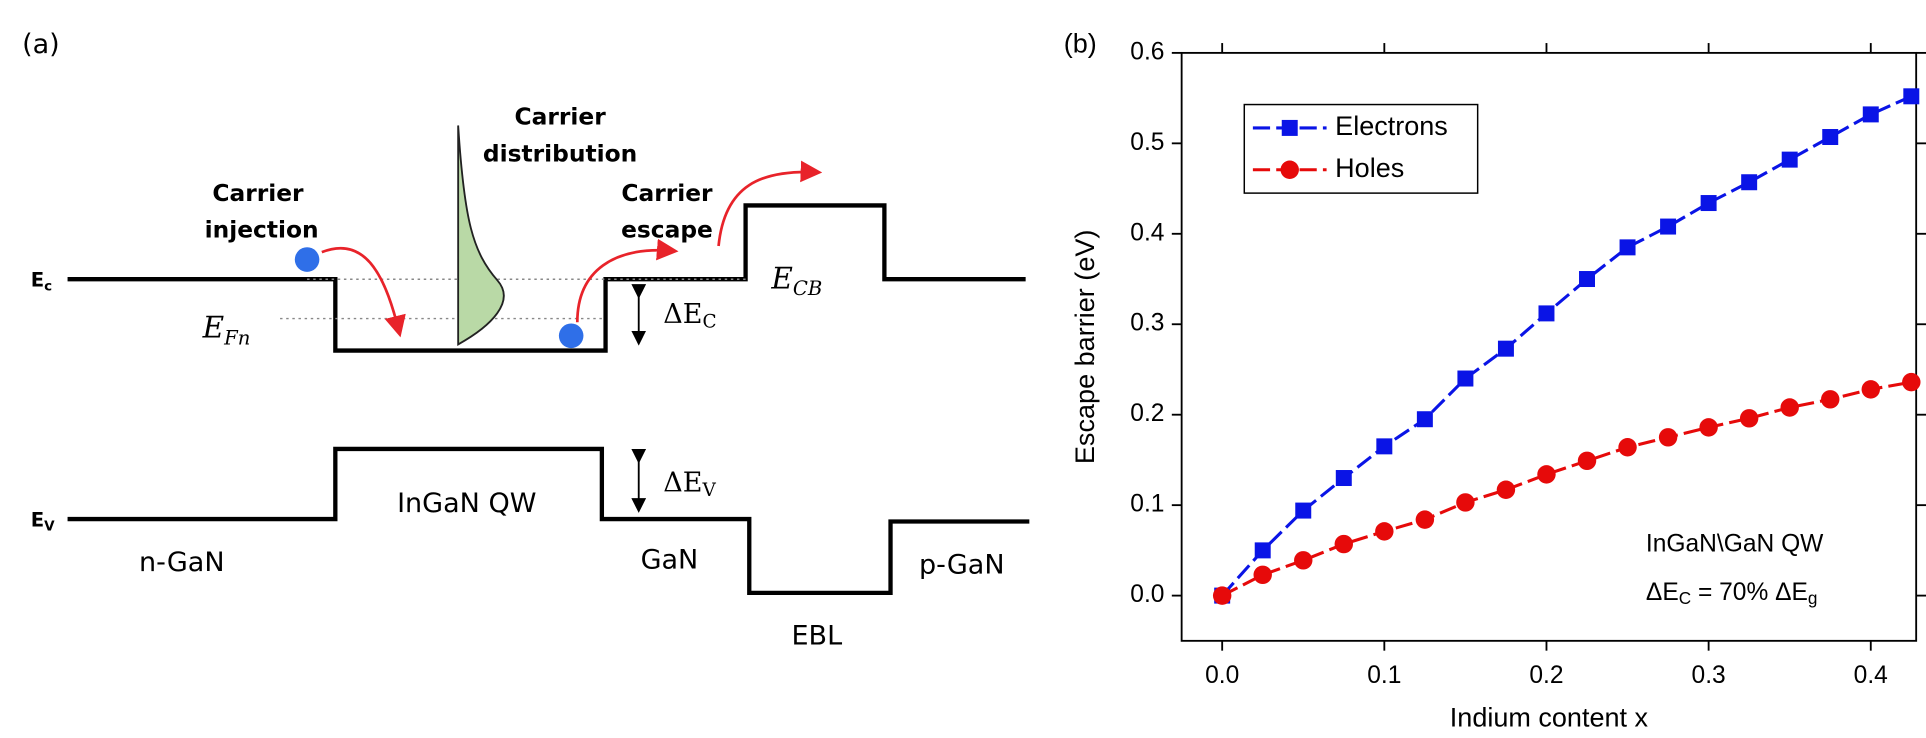 Image resolution: width=1926 pixels, height=738 pixels. I want to click on x-tick-label: 0.1, so click(1384, 675).